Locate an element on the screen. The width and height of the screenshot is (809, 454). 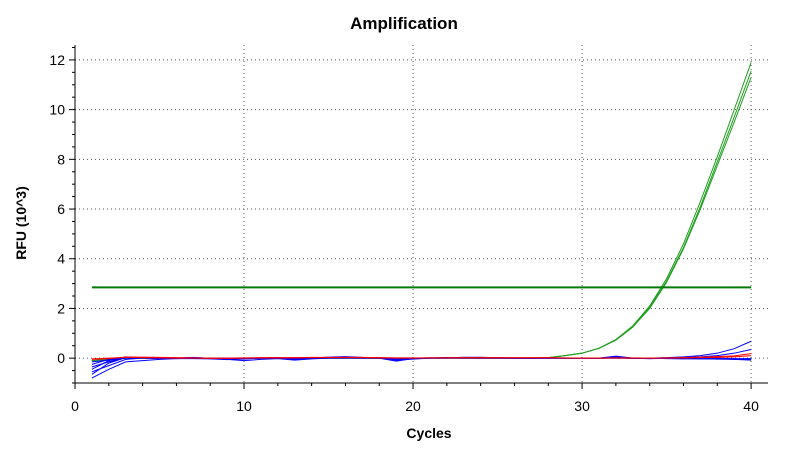
x-tick-label: 30 is located at coordinates (582, 406).